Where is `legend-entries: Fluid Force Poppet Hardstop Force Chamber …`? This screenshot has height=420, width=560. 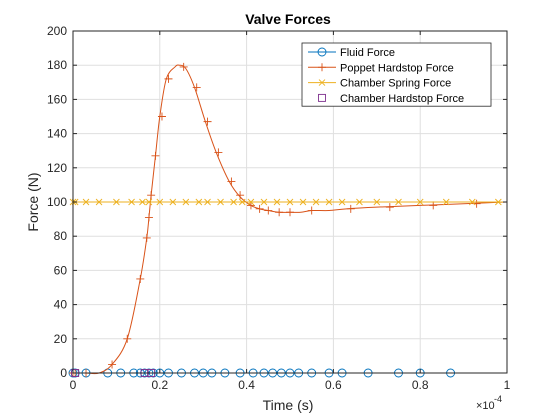
legend-entries: Fluid Force Poppet Hardstop Force Chamber … is located at coordinates (386, 76).